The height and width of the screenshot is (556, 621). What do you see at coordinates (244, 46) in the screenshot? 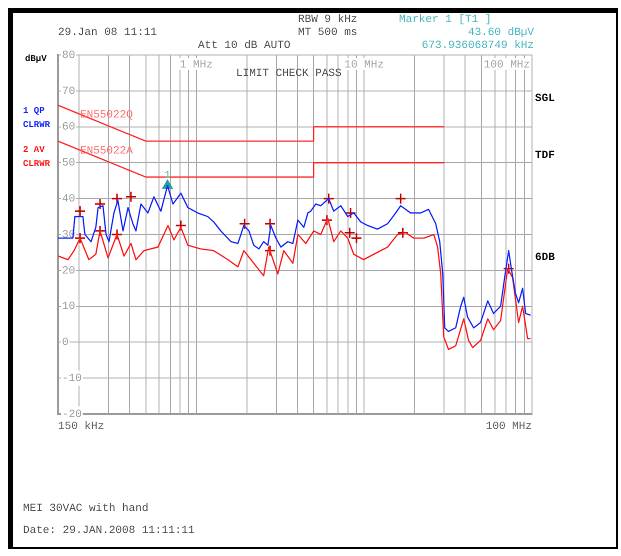
I see `text: Att 10 dB AUTO` at bounding box center [244, 46].